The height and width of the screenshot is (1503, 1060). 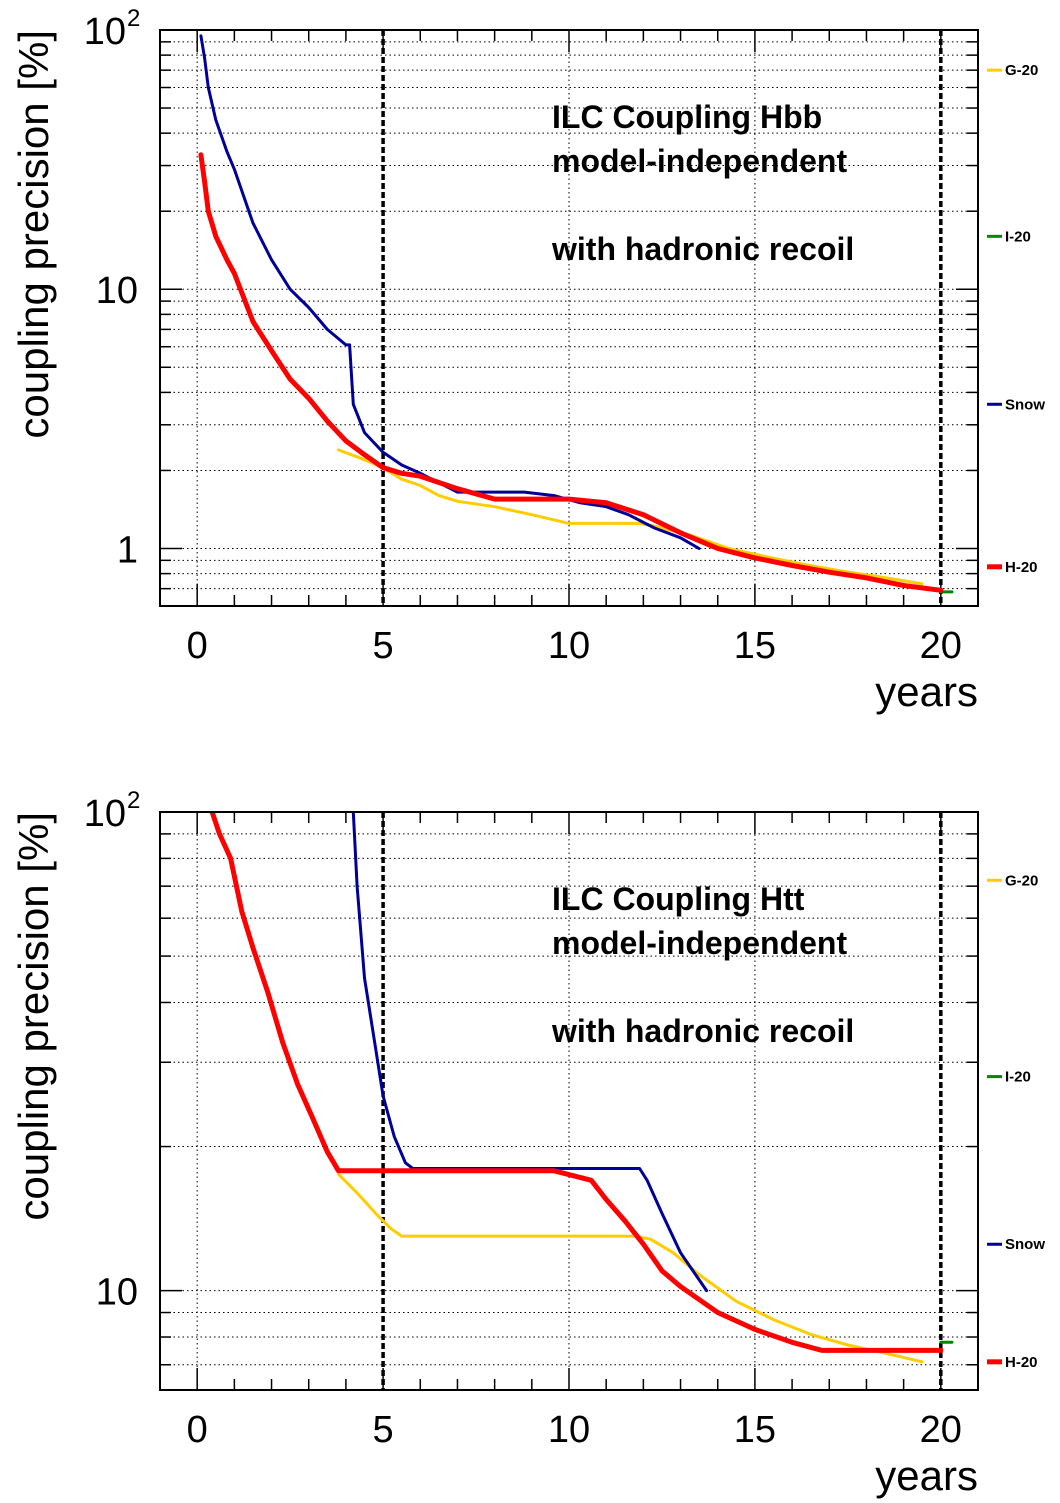 What do you see at coordinates (687, 117) in the screenshot?
I see `annotation-text: ILC Coupling Hbb` at bounding box center [687, 117].